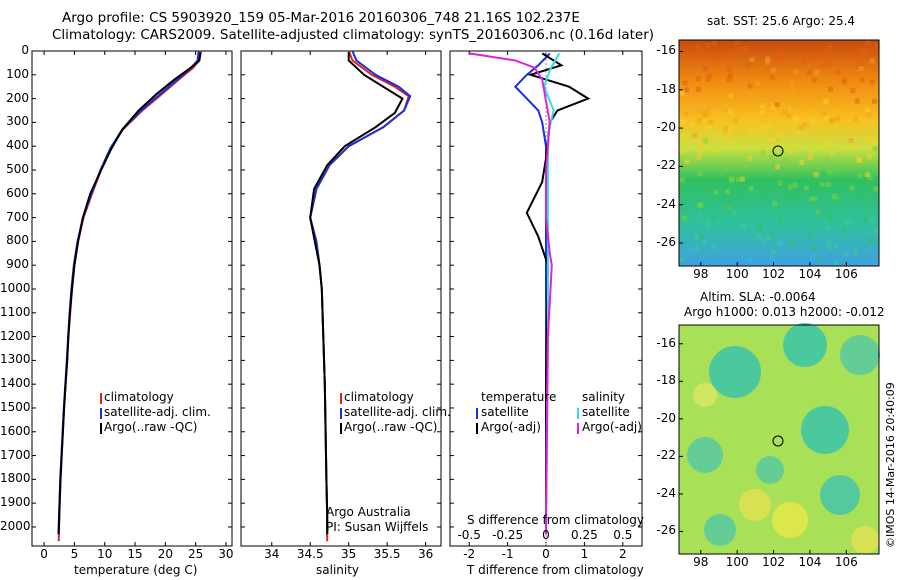 The width and height of the screenshot is (900, 580). Describe the element at coordinates (604, 397) in the screenshot. I see `diff-legend-salinity: salinity` at that location.